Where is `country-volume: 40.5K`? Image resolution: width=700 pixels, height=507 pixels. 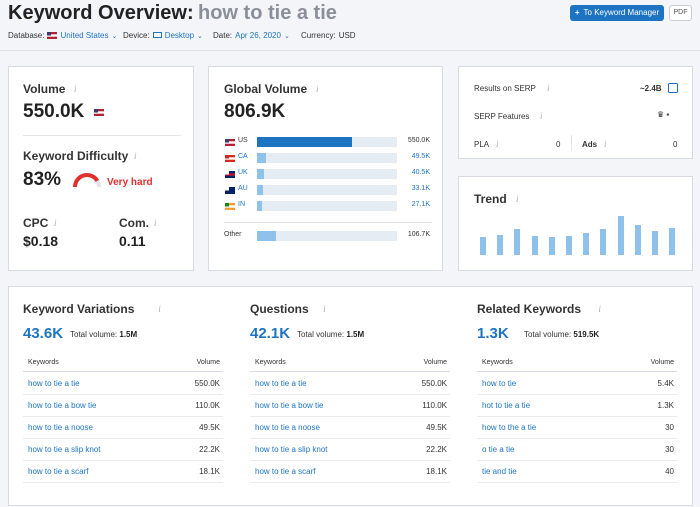
country-volume: 40.5K is located at coordinates (420, 172).